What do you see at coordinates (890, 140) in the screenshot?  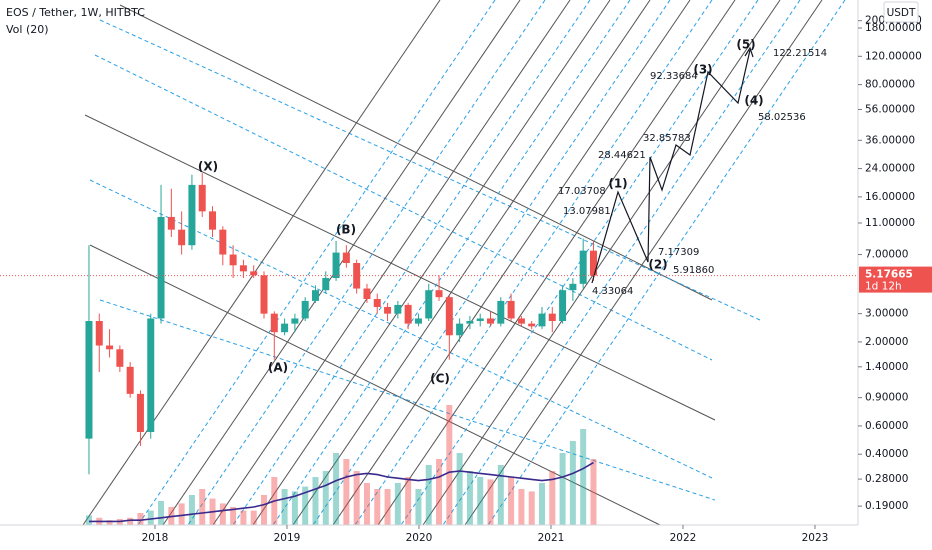 I see `y-tick-label: 36.00000` at bounding box center [890, 140].